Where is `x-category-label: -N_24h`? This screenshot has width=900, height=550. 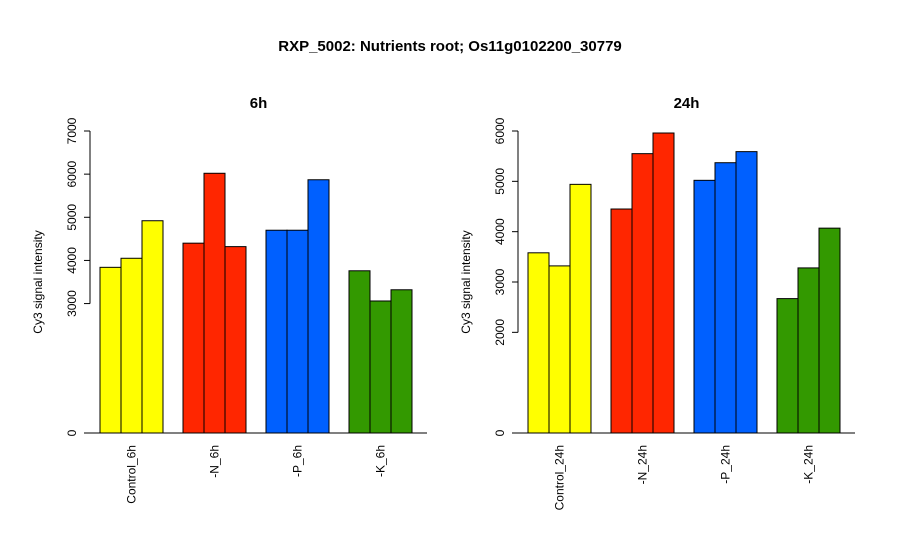 x-category-label: -N_24h is located at coordinates (643, 464).